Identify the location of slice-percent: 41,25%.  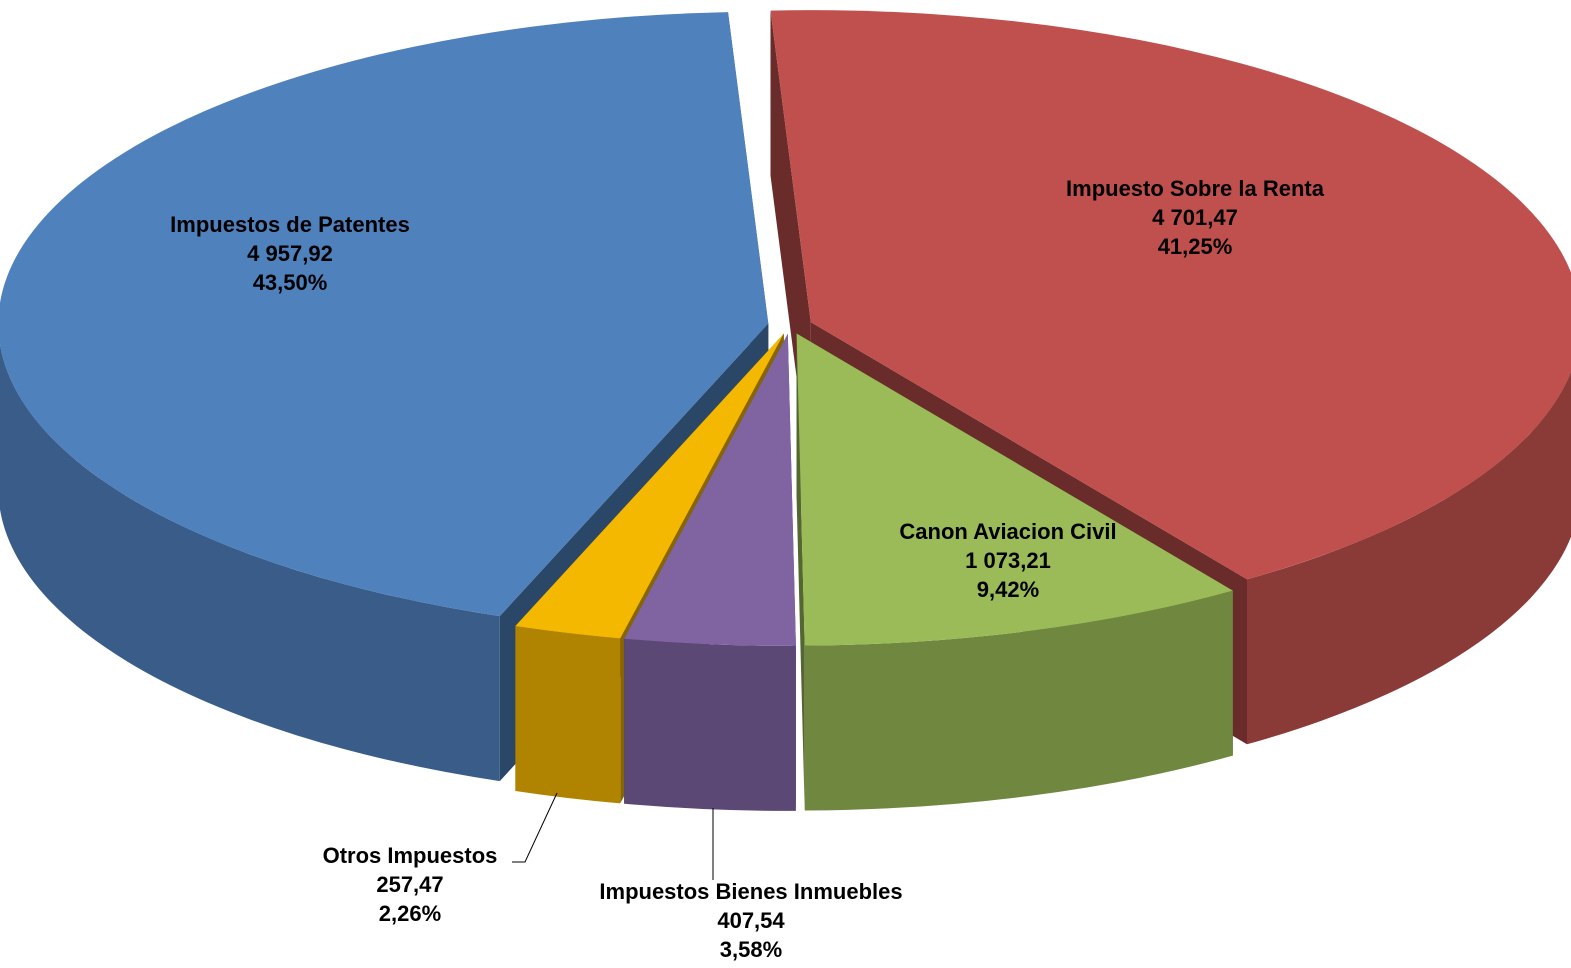
(1195, 246).